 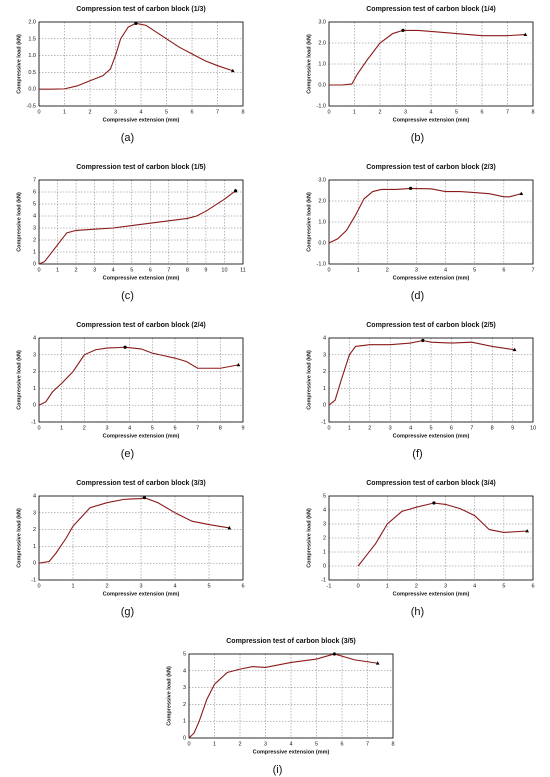 What do you see at coordinates (32, 22) in the screenshot?
I see `y-tick-label: 2.0` at bounding box center [32, 22].